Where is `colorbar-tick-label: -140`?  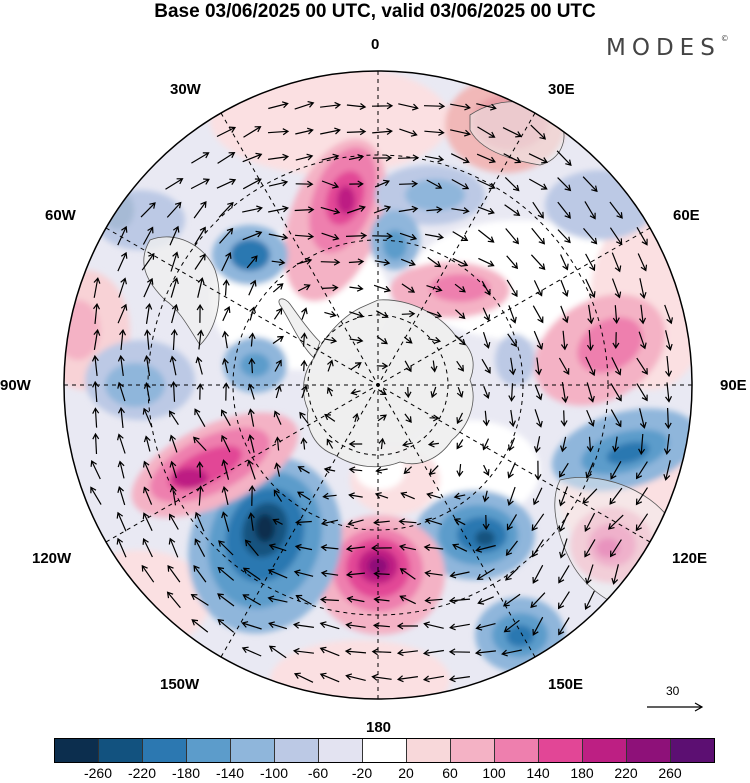 colorbar-tick-label: -140 is located at coordinates (230, 773).